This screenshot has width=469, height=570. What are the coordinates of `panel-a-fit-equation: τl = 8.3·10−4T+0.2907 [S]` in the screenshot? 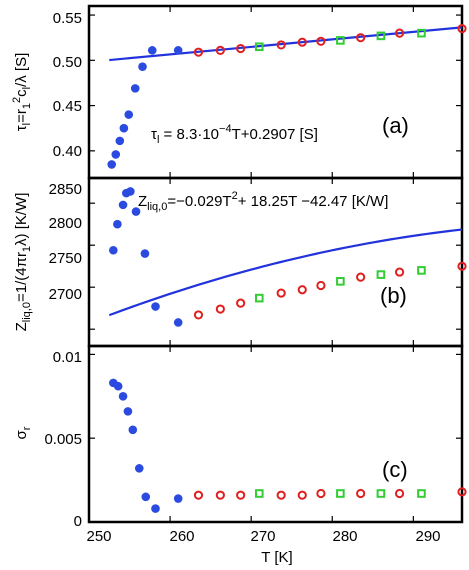 It's located at (234, 134).